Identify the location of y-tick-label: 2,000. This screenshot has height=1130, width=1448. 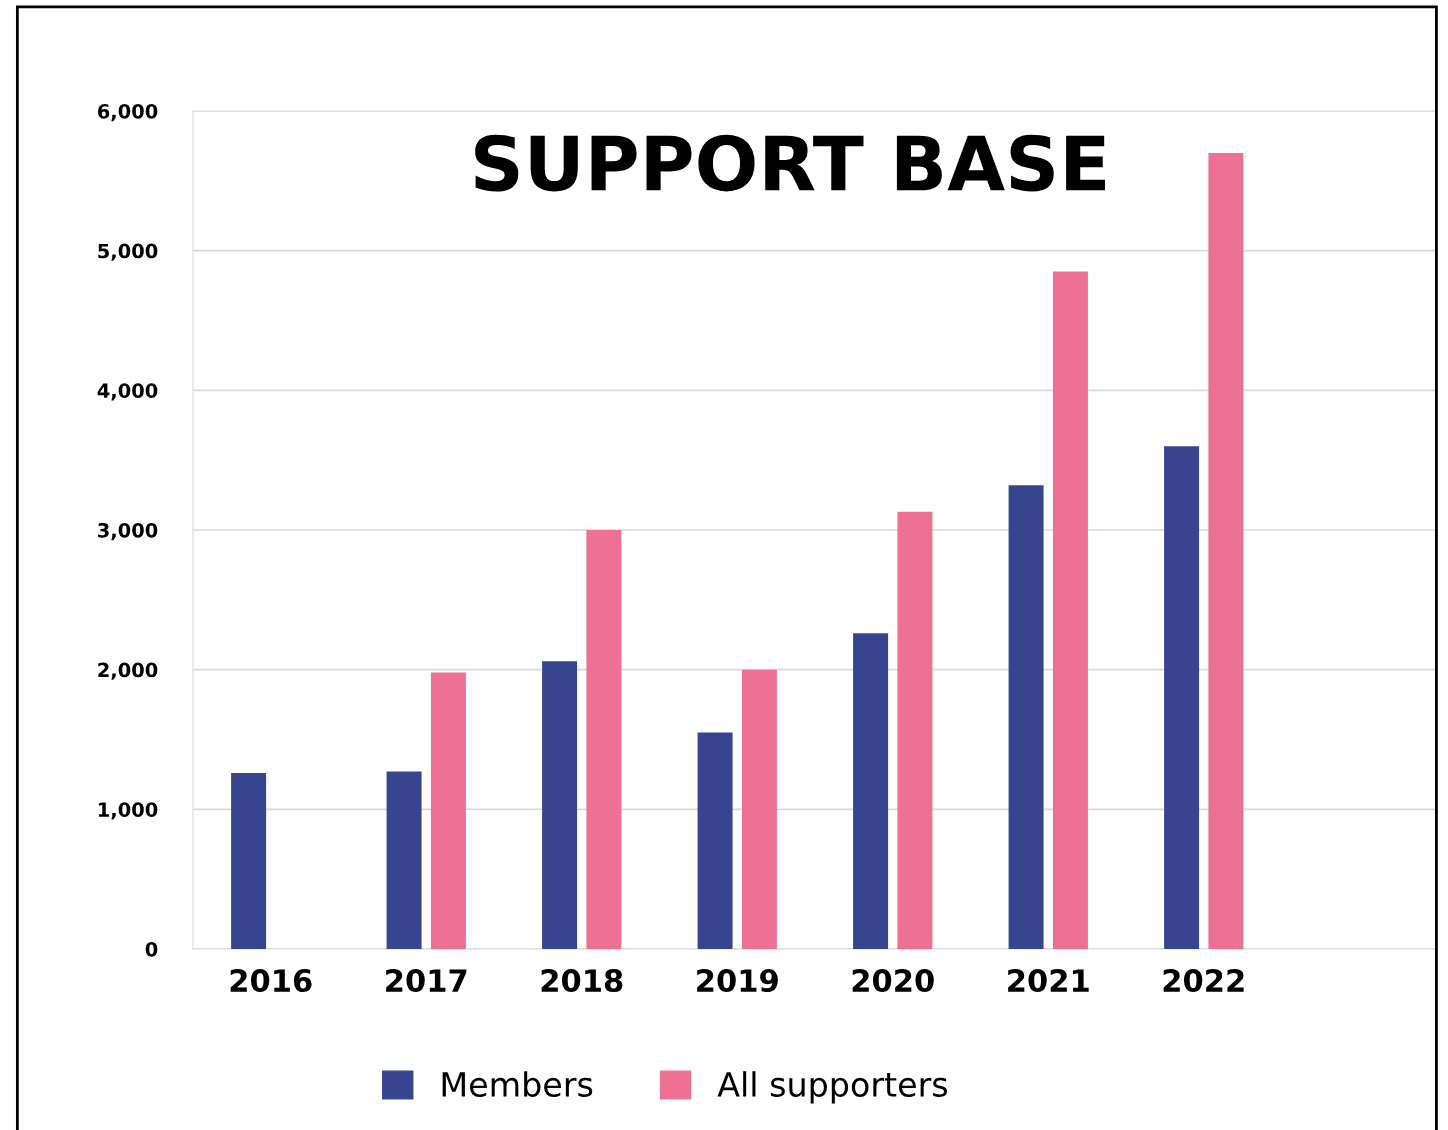
(128, 671).